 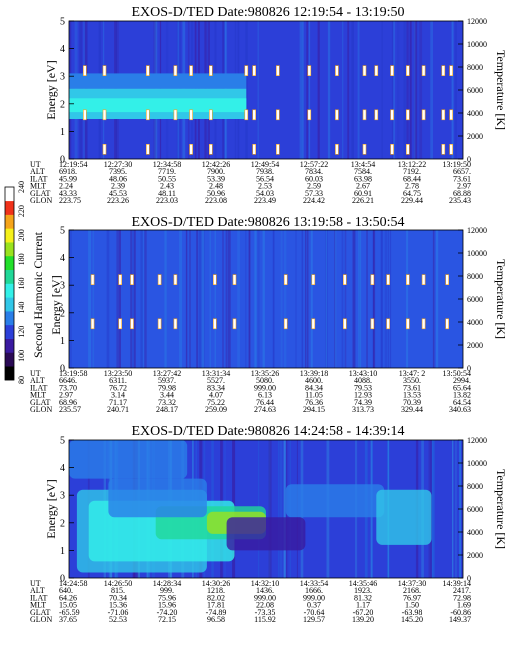 I want to click on info-cell: 139.20, so click(x=363, y=619).